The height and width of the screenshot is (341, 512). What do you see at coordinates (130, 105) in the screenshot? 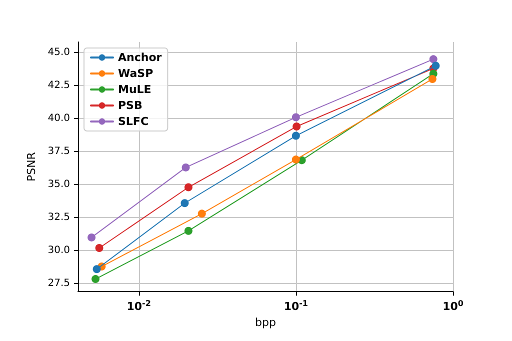
I see `legend-label: PSB` at bounding box center [130, 105].